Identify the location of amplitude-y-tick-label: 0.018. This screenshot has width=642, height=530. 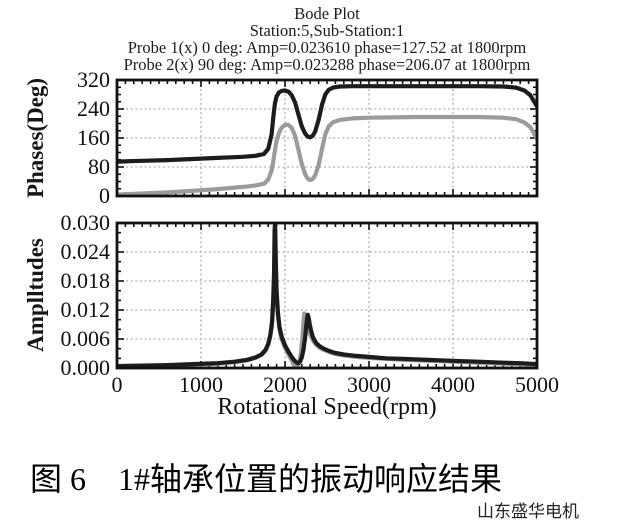
(85, 280).